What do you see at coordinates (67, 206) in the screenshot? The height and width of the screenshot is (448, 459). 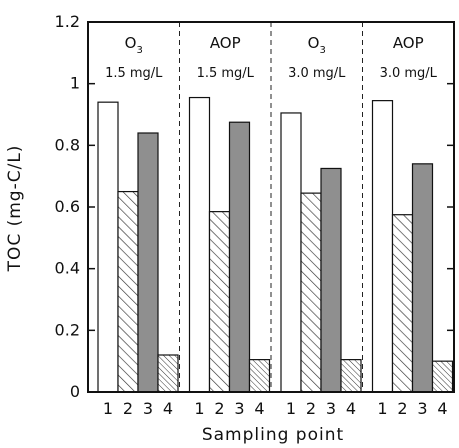 I see `y-tick-label: 0.6` at bounding box center [67, 206].